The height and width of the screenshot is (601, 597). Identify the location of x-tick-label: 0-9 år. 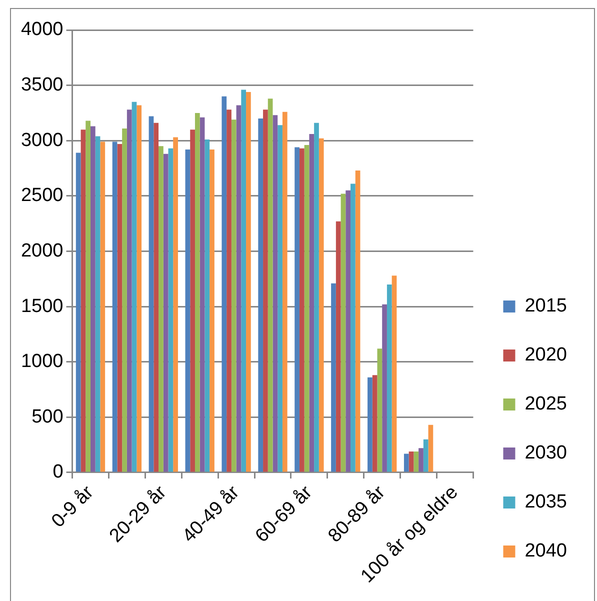
(73, 506).